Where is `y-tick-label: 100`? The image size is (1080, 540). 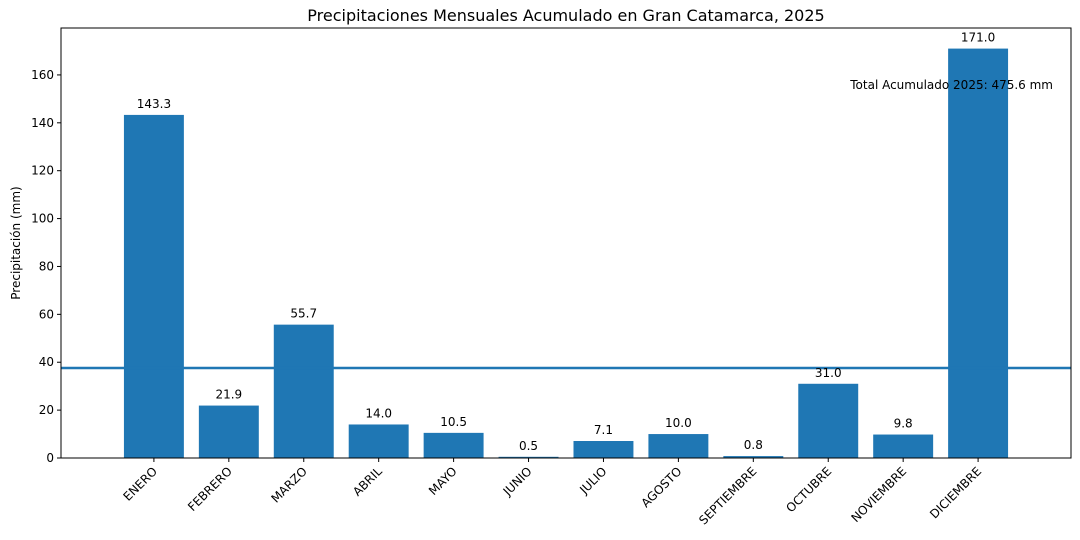 y-tick-label: 100 is located at coordinates (42, 219).